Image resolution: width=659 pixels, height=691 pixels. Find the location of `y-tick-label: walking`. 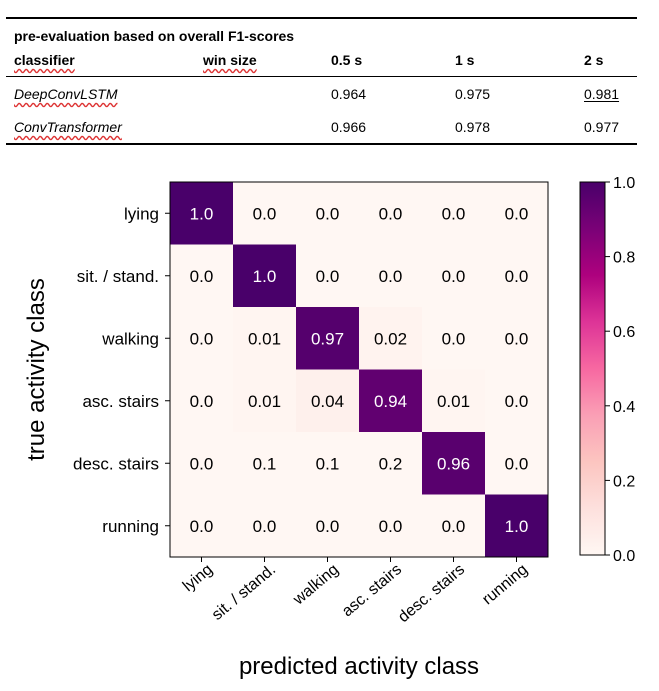

y-tick-label: walking is located at coordinates (130, 338).